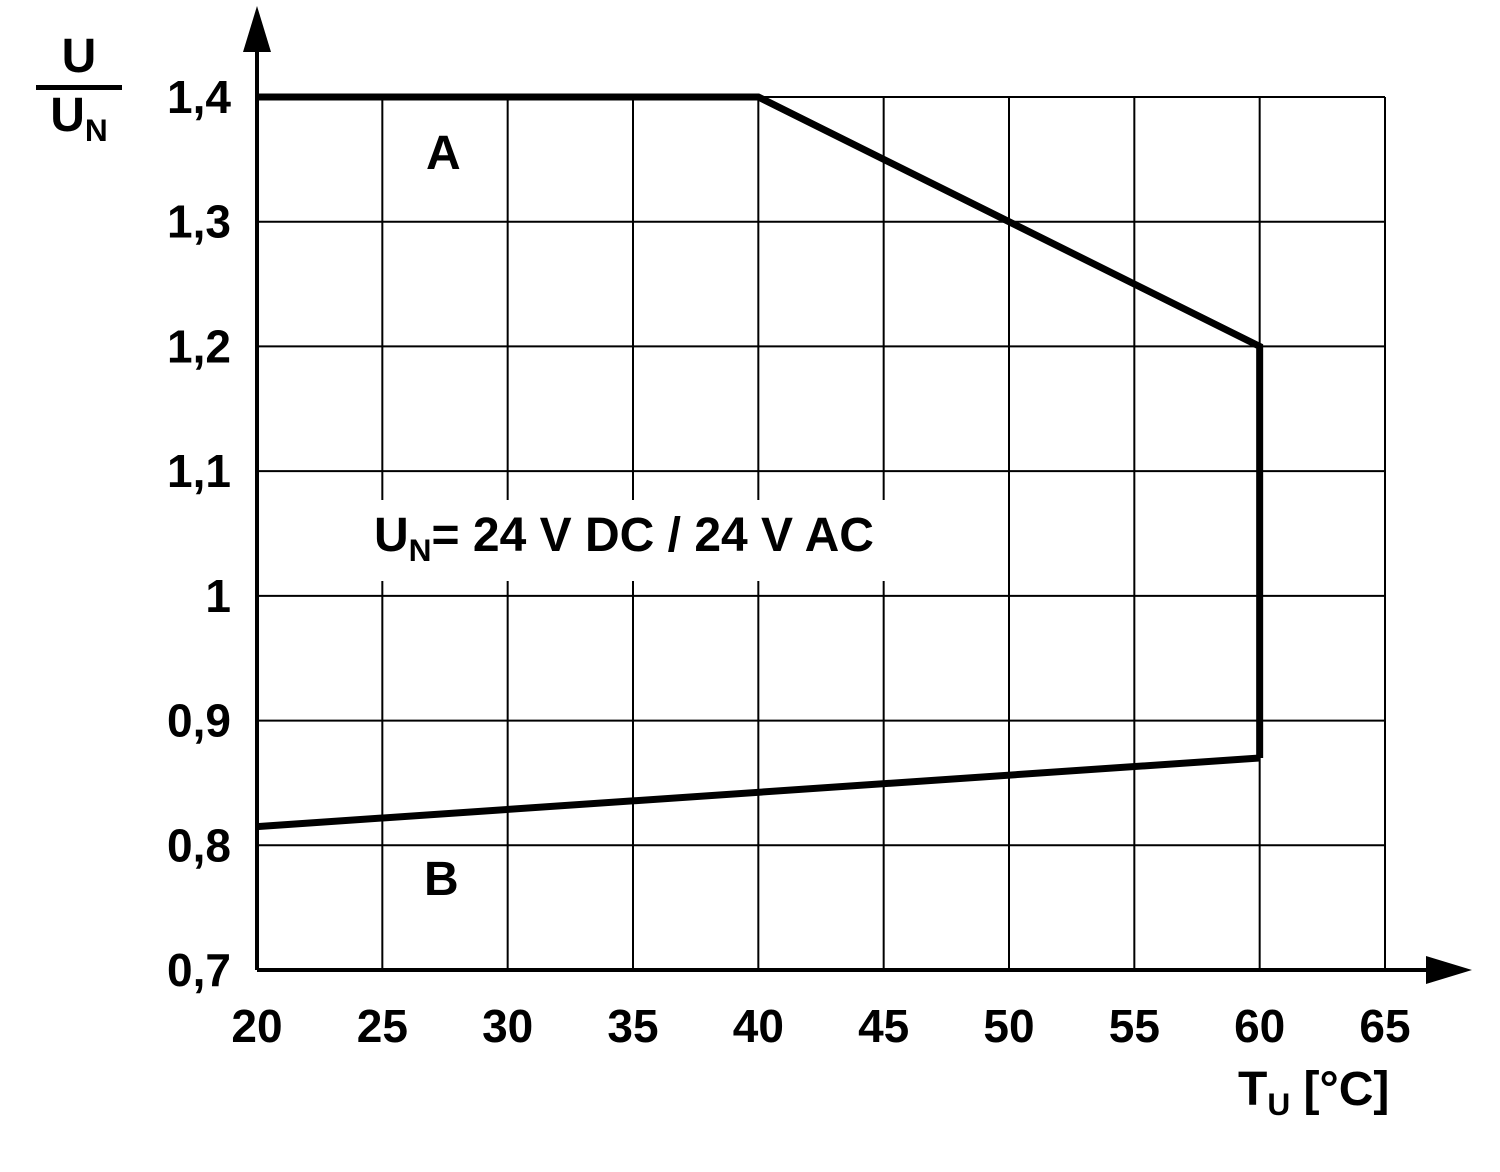 This screenshot has width=1500, height=1172. Describe the element at coordinates (79, 56) in the screenshot. I see `y-axis-label-numerator: U` at that location.